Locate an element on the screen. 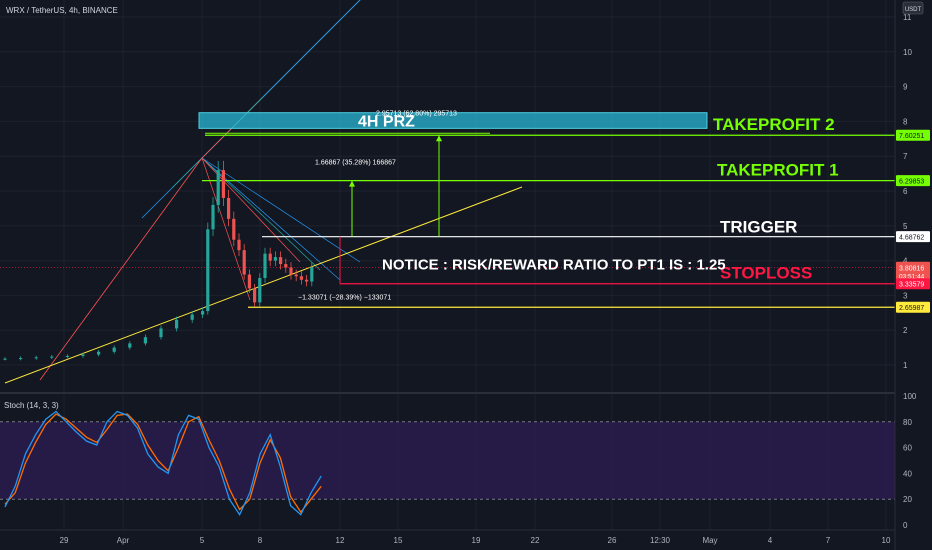 The width and height of the screenshot is (932, 550). price-tick-label: 2 is located at coordinates (905, 330).